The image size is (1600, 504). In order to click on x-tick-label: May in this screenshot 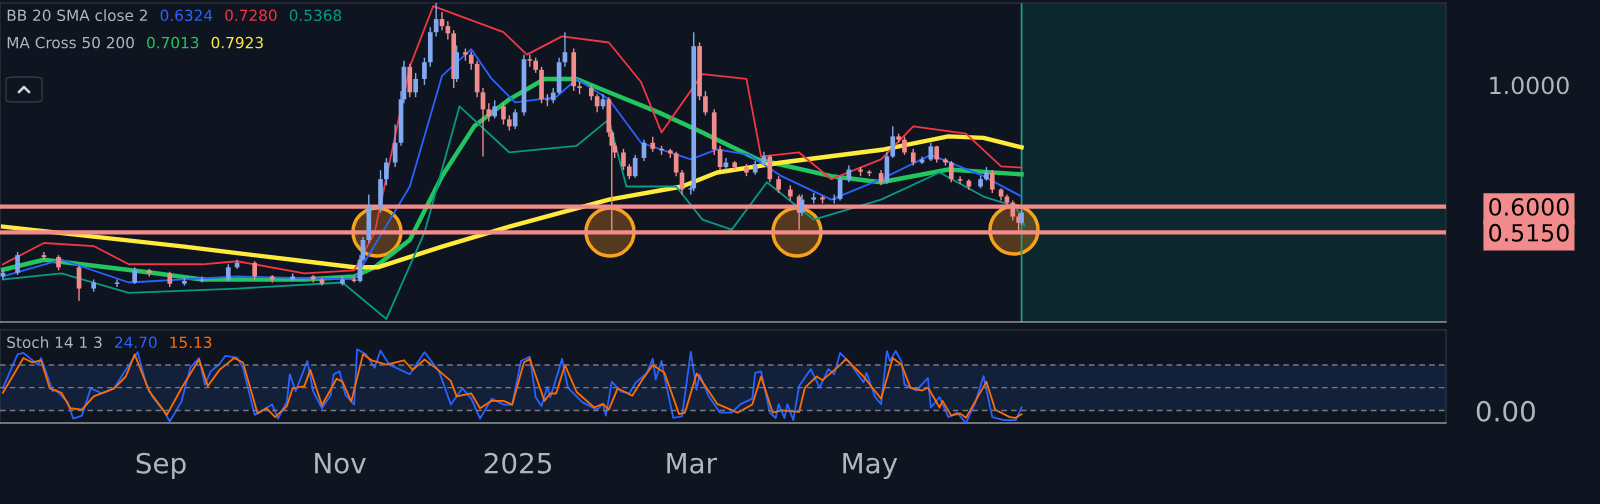, I will do `click(870, 466)`.